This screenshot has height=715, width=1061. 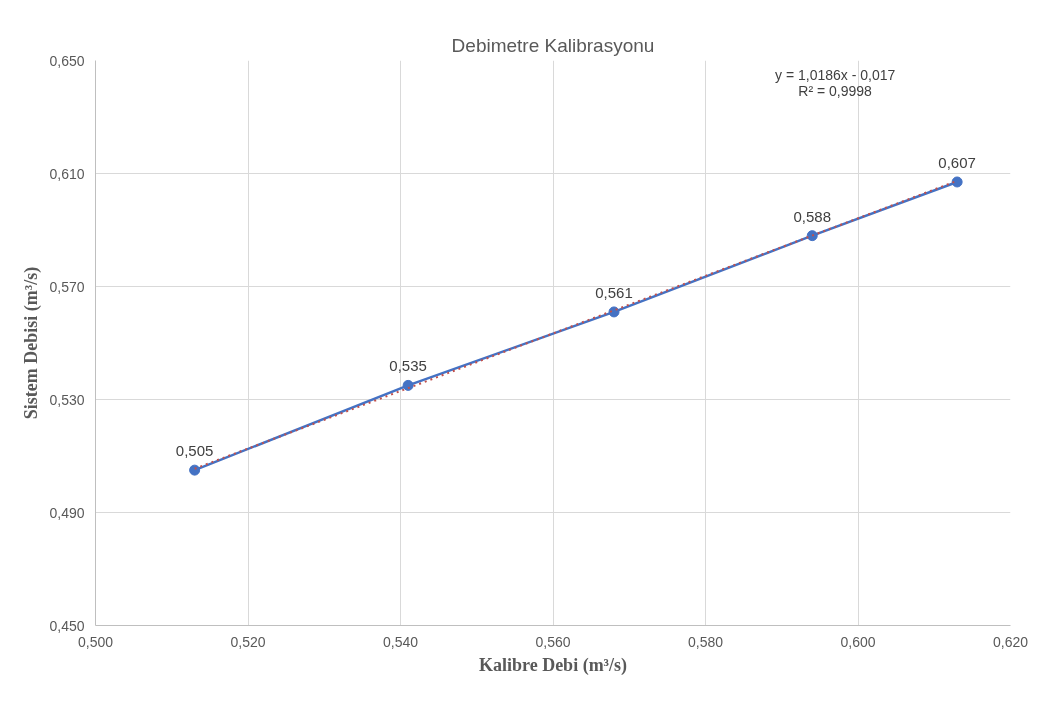 I want to click on x-tick-label: 0,520, so click(x=248, y=641).